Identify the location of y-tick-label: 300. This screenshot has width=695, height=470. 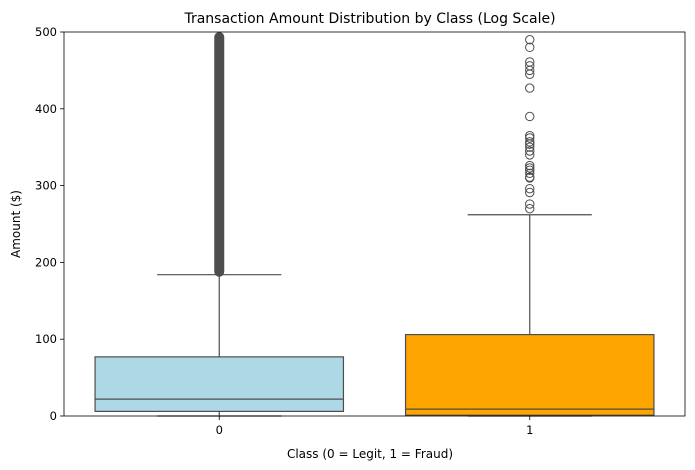
(46, 186).